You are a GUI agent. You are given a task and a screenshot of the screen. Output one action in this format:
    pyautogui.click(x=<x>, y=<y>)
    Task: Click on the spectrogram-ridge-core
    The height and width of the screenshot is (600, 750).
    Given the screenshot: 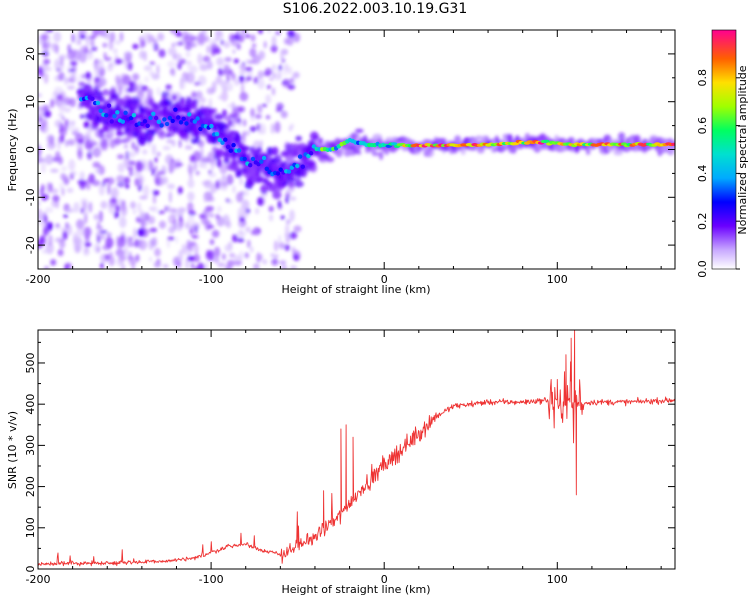 What is the action you would take?
    pyautogui.click(x=377, y=136)
    